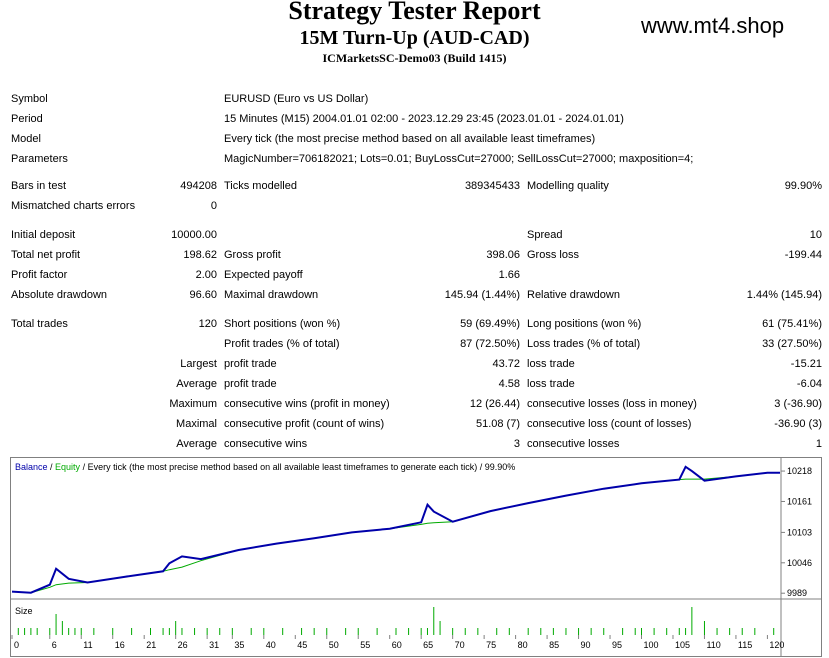 The image size is (829, 658). Describe the element at coordinates (818, 444) in the screenshot. I see `average-consecutive-losses-value: 1` at that location.